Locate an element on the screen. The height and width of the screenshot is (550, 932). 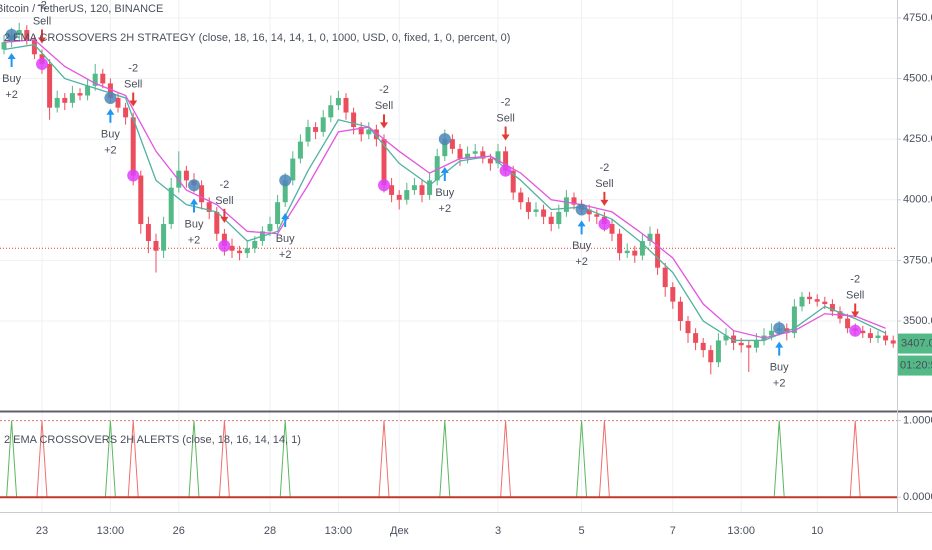
y-tick-label: 4000.00 is located at coordinates (917, 200).